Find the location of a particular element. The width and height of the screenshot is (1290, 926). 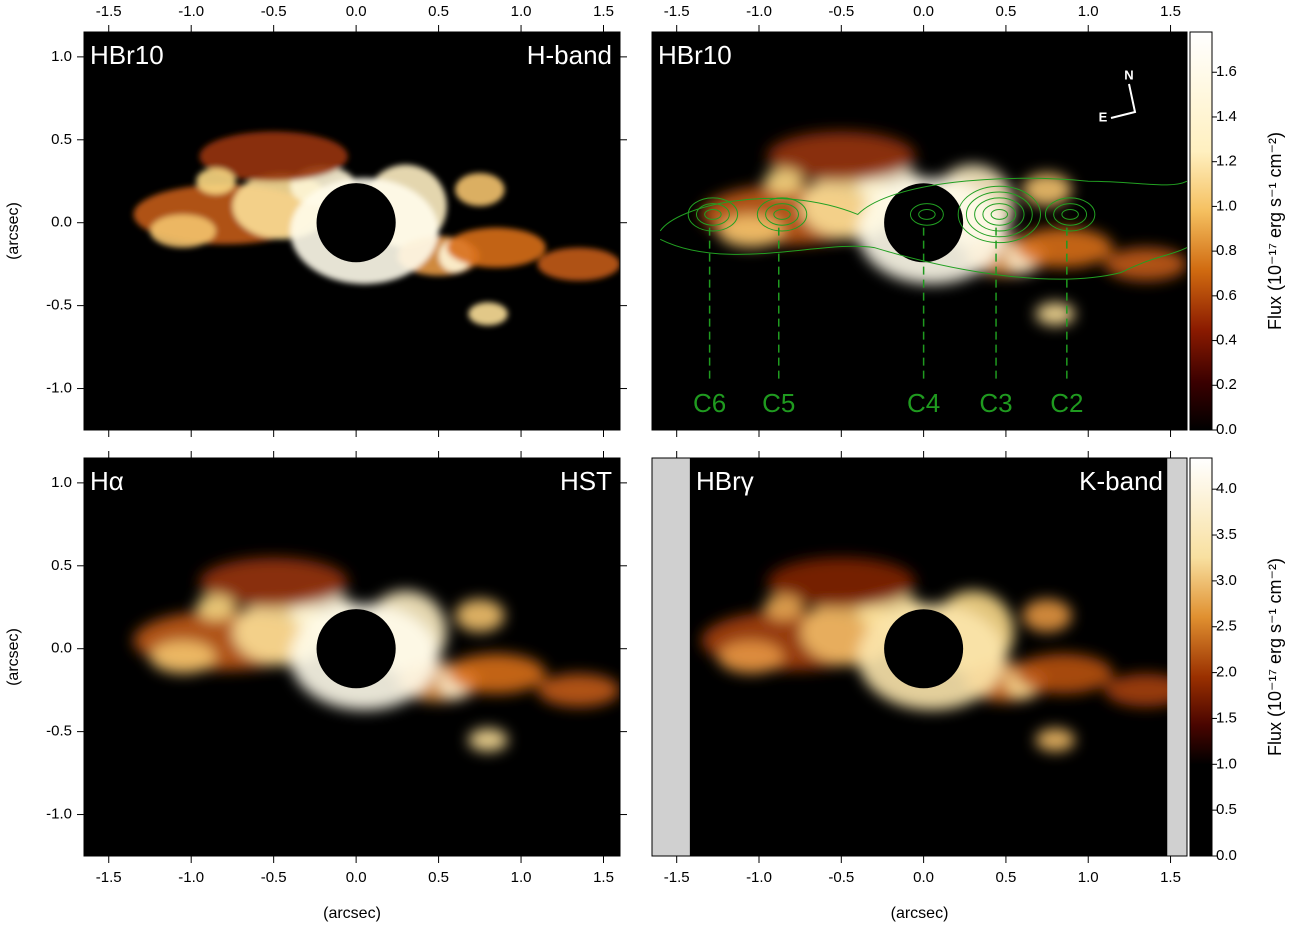

colorbar-label: Flux (10⁻¹⁷ erg s⁻¹ cm⁻²) is located at coordinates (1275, 231).